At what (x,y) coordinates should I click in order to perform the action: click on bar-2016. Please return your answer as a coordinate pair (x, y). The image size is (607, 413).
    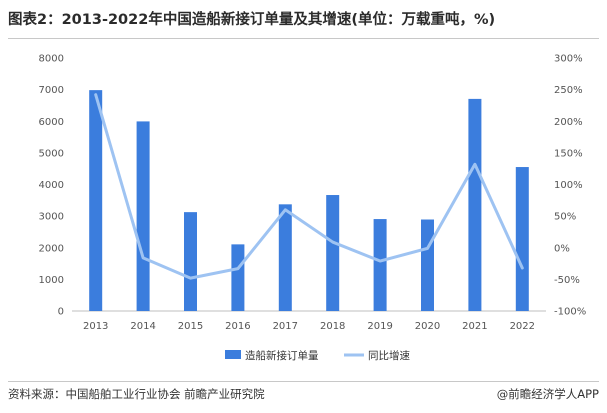
    Looking at the image, I should click on (238, 277).